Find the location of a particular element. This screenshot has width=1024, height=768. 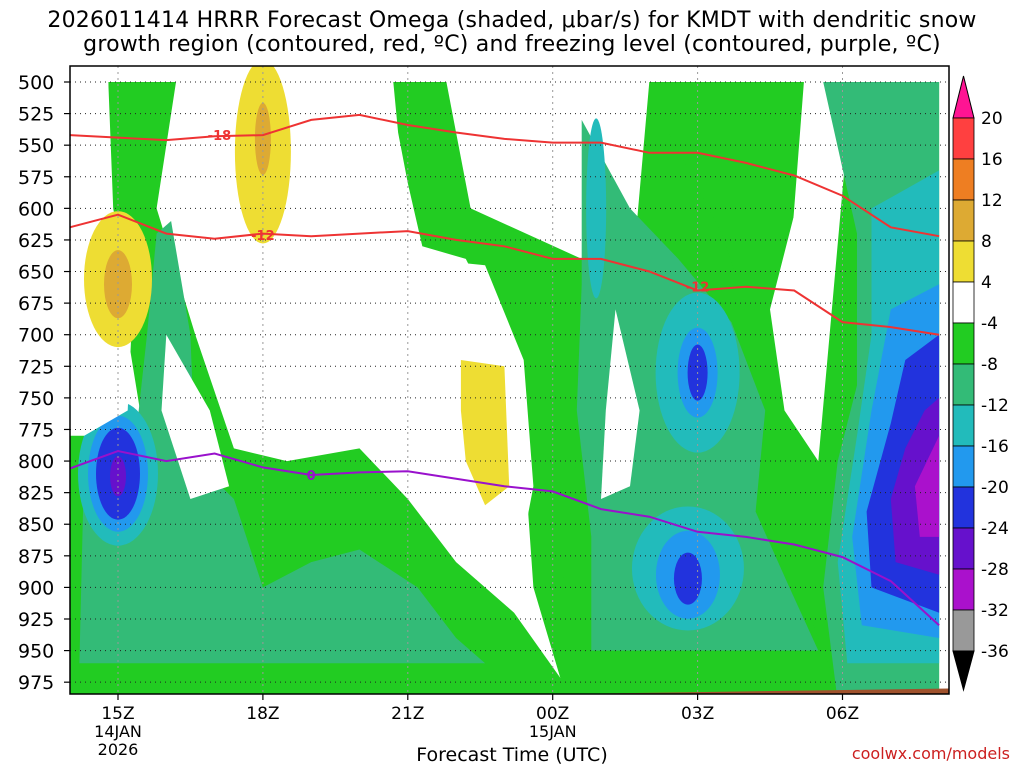

y-tick-label-850: 850 is located at coordinates (36, 525).